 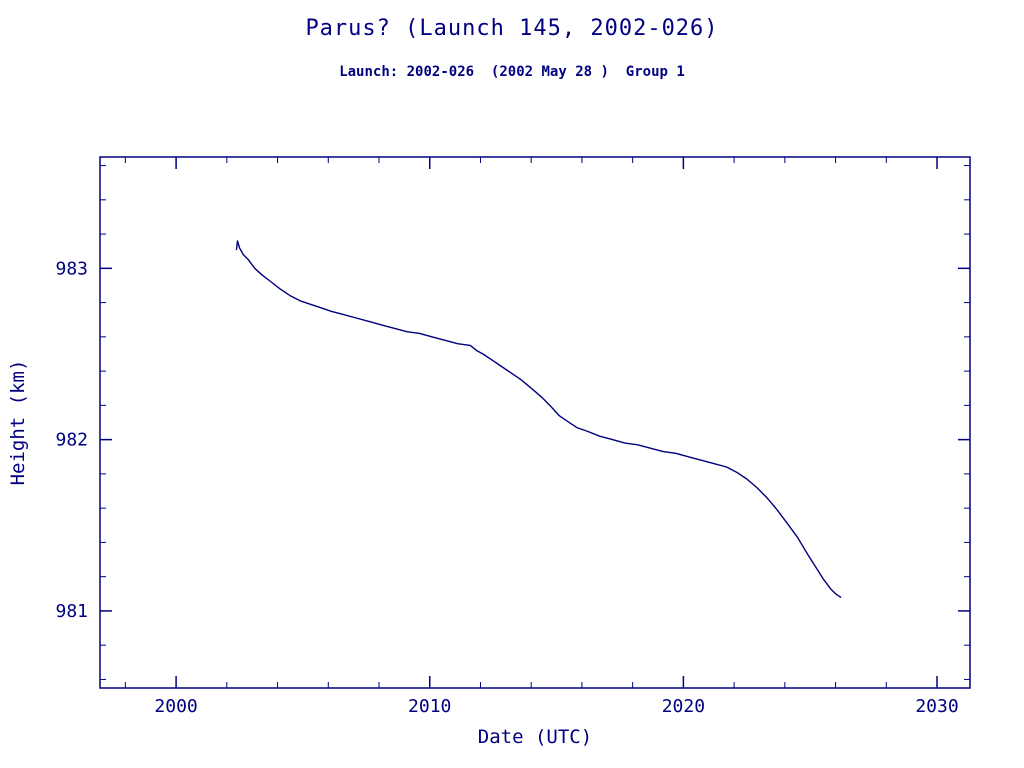 What do you see at coordinates (71, 611) in the screenshot?
I see `y-tick-label: 981` at bounding box center [71, 611].